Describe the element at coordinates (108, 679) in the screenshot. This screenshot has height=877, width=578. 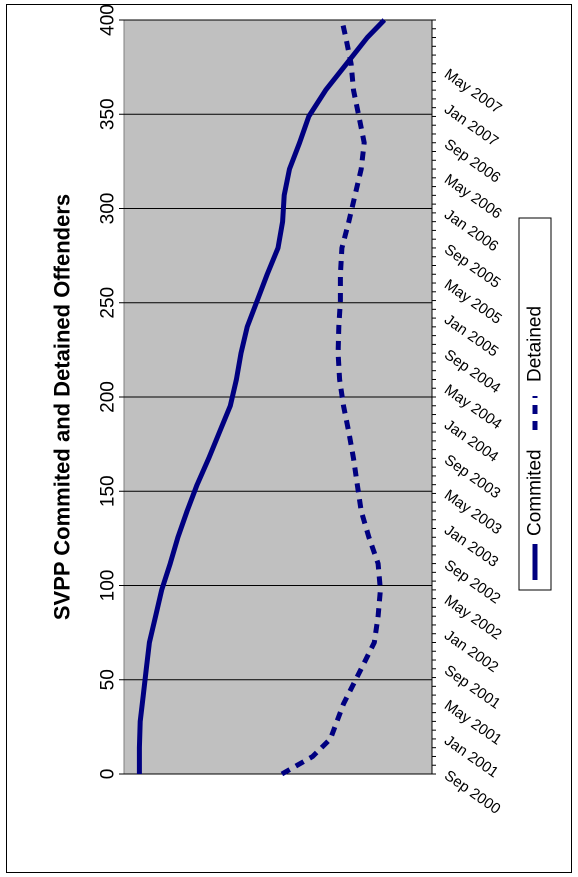
I see `value-tick-label: 50` at that location.